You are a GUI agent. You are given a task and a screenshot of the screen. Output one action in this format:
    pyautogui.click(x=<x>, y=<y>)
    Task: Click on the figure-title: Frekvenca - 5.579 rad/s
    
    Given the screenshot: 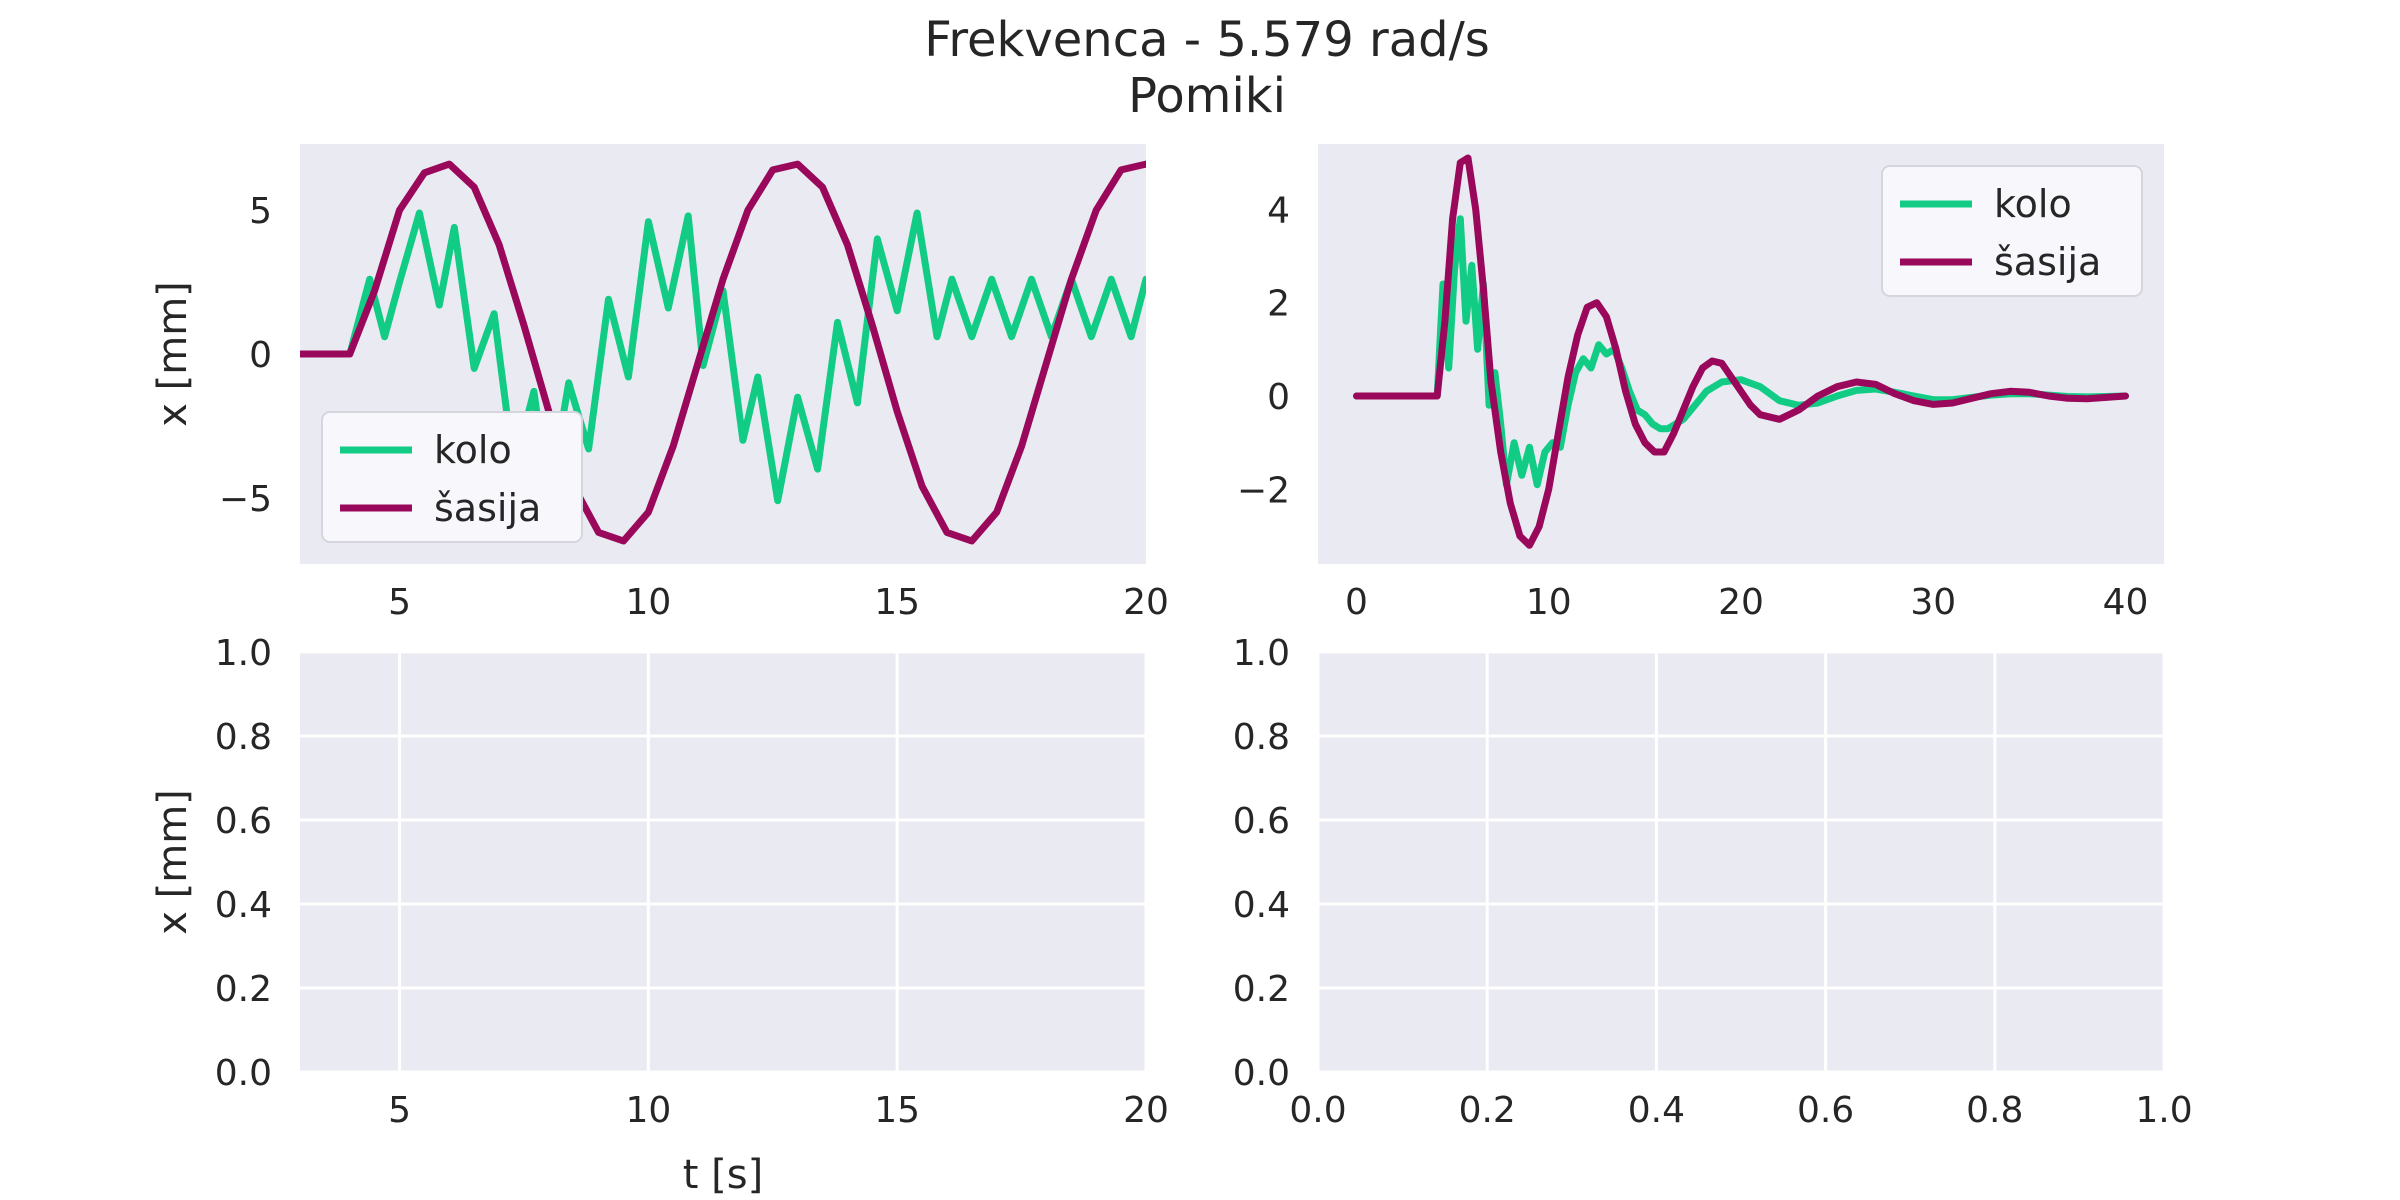 What is the action you would take?
    pyautogui.click(x=1207, y=40)
    